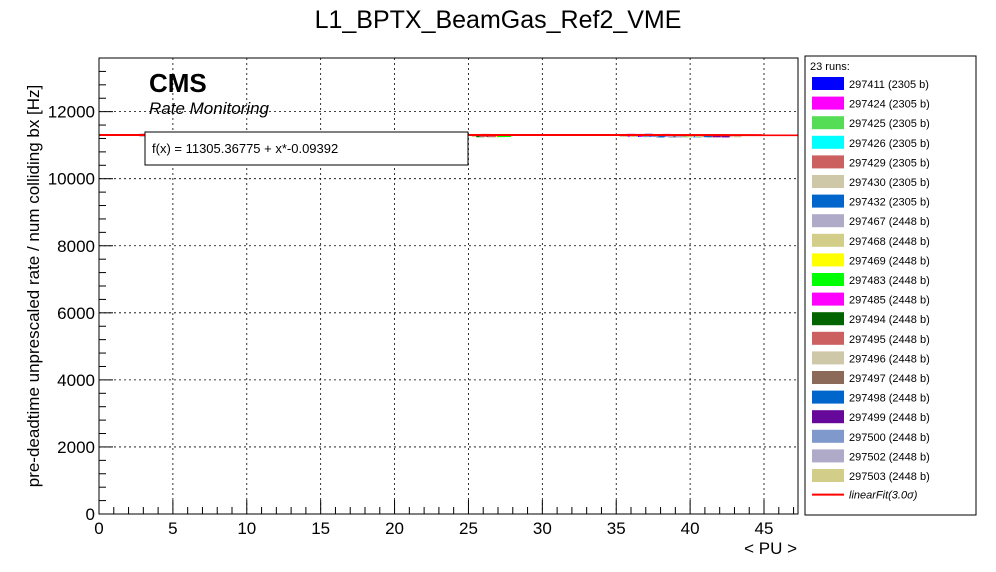 This screenshot has height=572, width=996. What do you see at coordinates (246, 528) in the screenshot?
I see `x-tick-label: 10` at bounding box center [246, 528].